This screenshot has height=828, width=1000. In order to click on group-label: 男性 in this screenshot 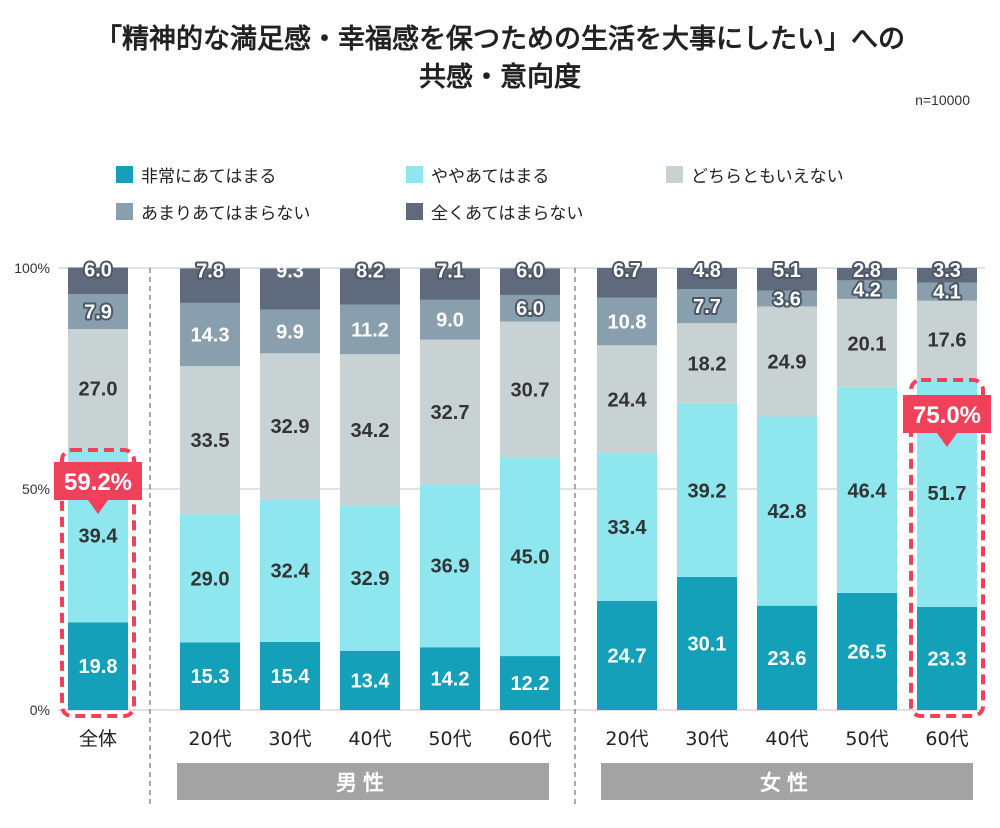, I will do `click(363, 783)`.